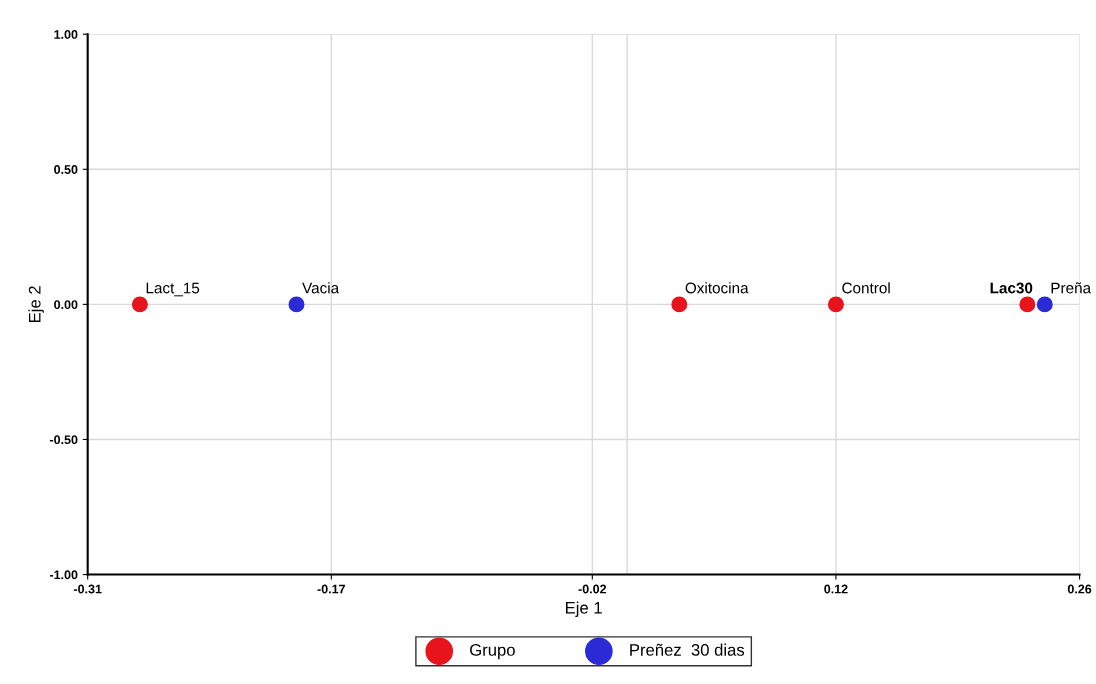  I want to click on x-tick-label: 0.12, so click(836, 589).